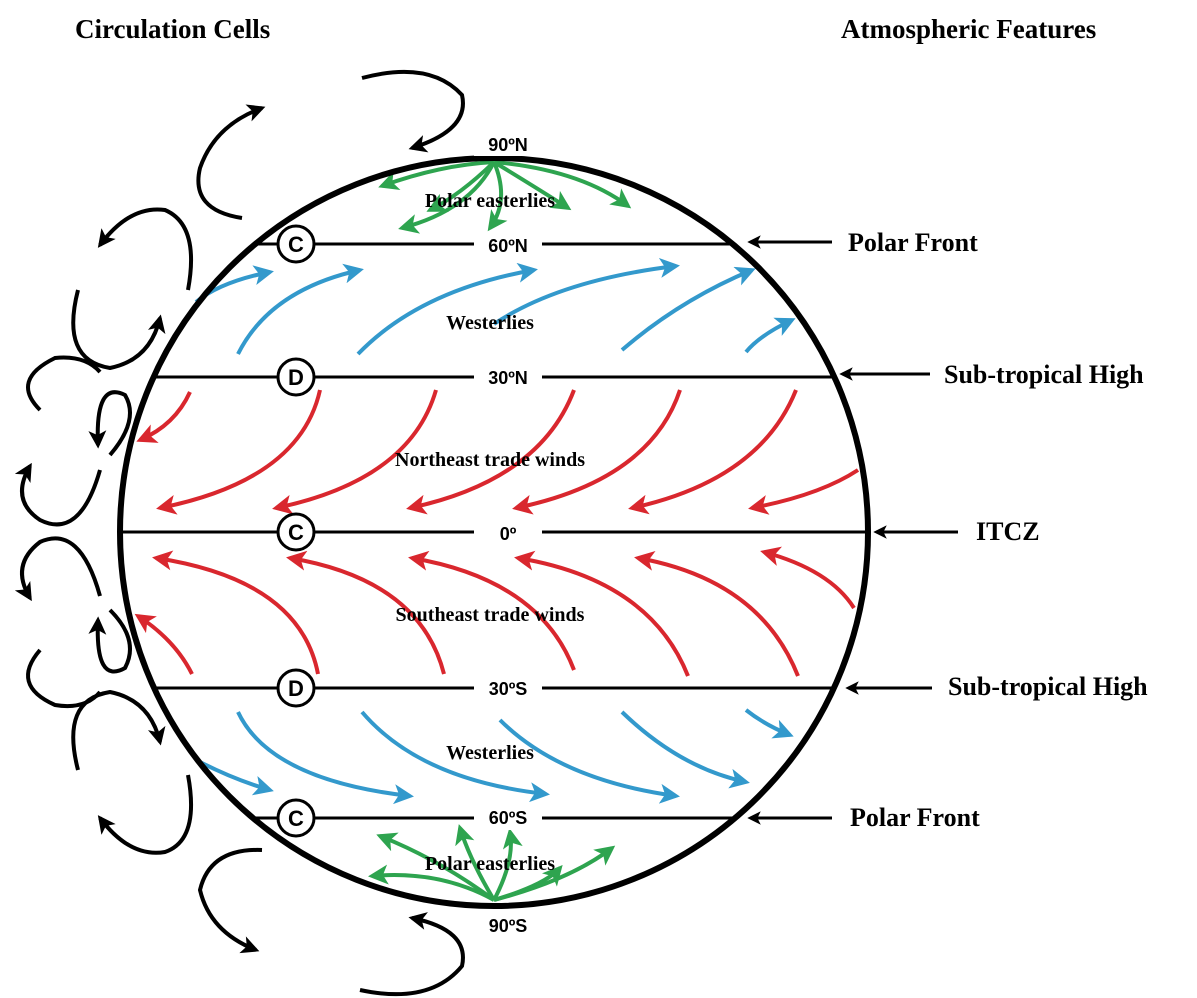  I want to click on feature-polar-front-south: Polar Front, so click(915, 817).